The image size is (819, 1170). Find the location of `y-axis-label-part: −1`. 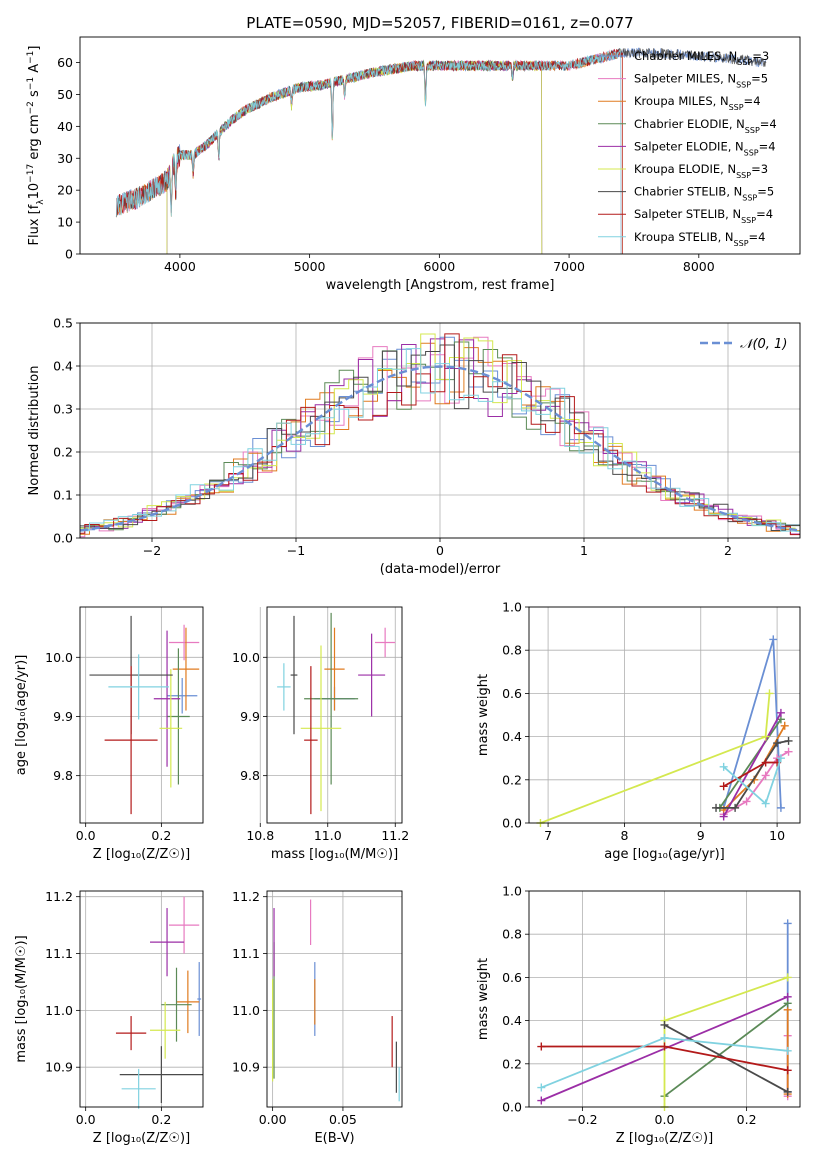

y-axis-label-part: −1 is located at coordinates (31, 57).